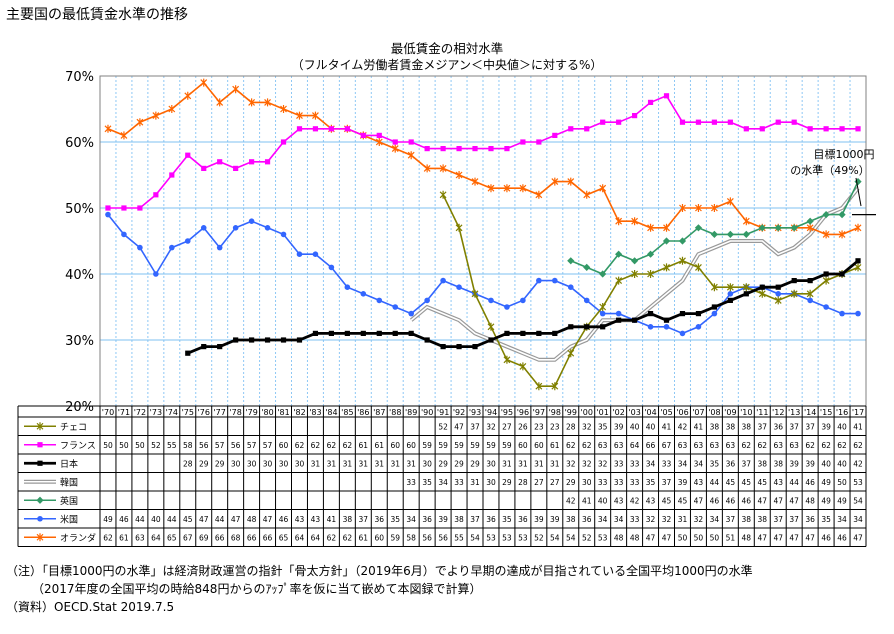 The image size is (894, 634). What do you see at coordinates (762, 412) in the screenshot?
I see `x-tick-label: '11` at bounding box center [762, 412].